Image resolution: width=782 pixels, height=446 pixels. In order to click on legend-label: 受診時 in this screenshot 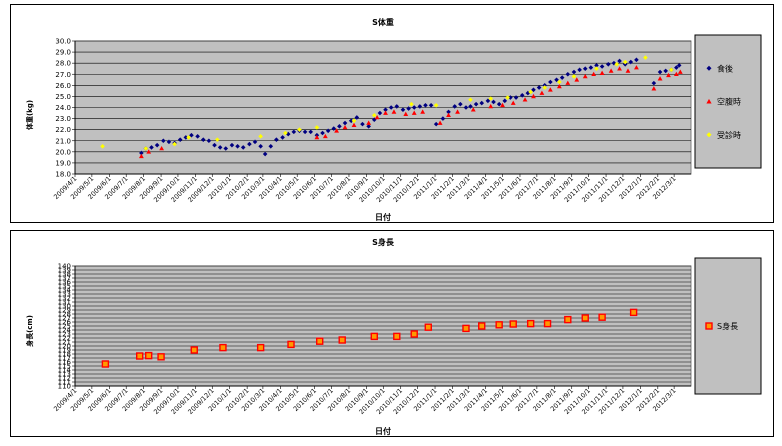, I will do `click(729, 135)`.